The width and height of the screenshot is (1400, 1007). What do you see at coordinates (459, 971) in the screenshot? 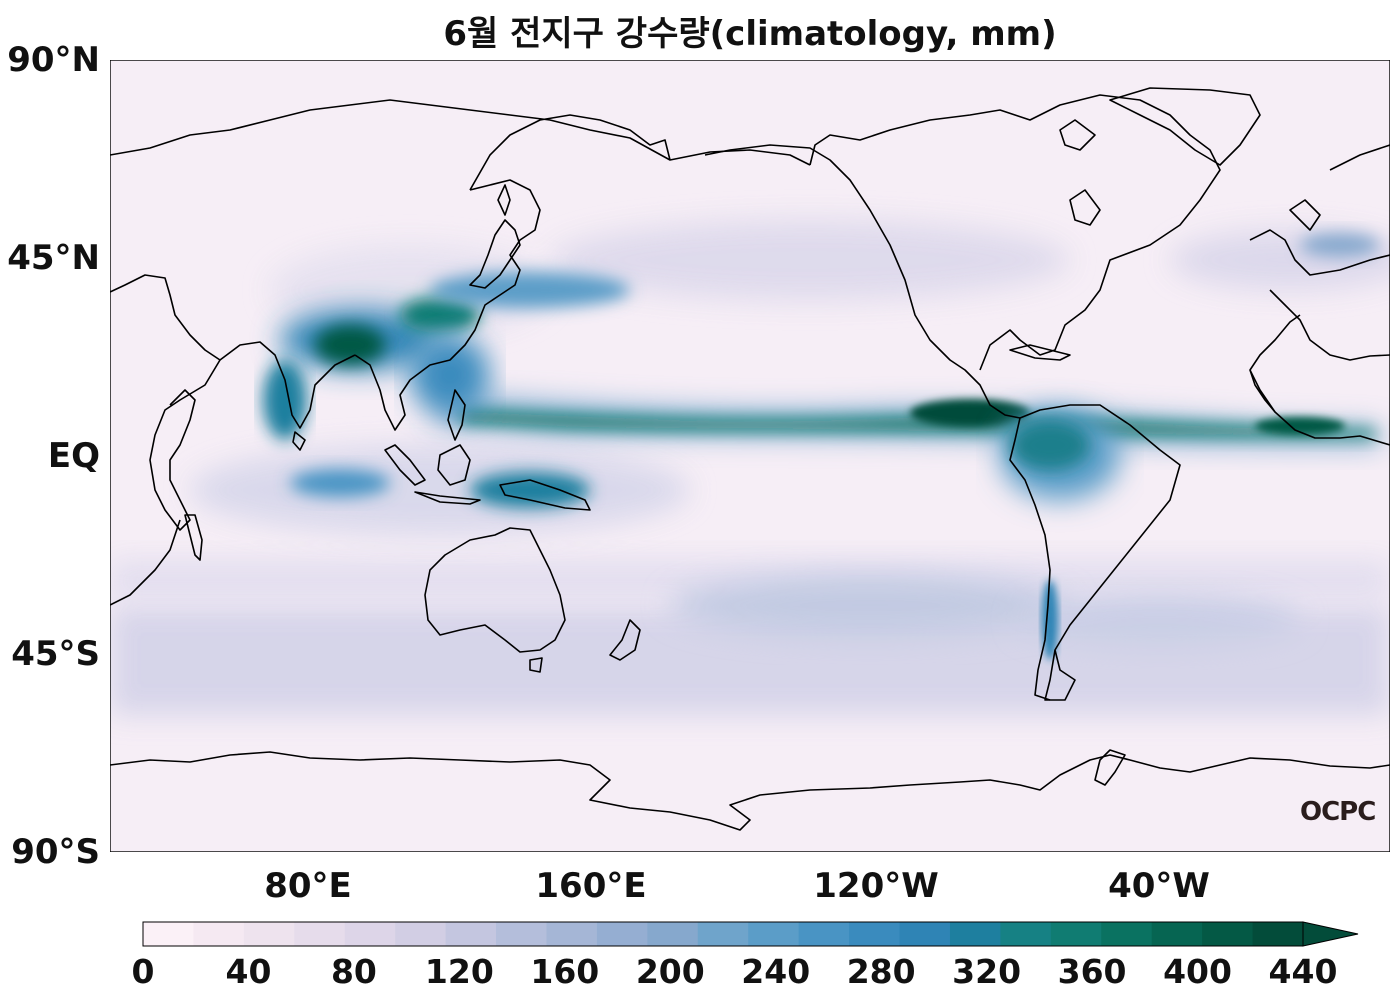
I see `colorbar-tick-label: 120` at bounding box center [459, 971].